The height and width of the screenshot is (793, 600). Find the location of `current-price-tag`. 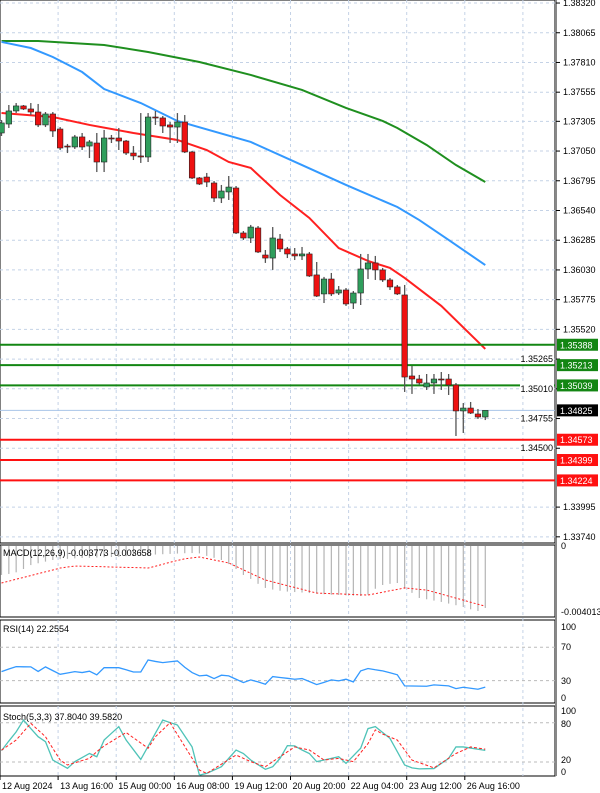

current-price-tag is located at coordinates (577, 410).